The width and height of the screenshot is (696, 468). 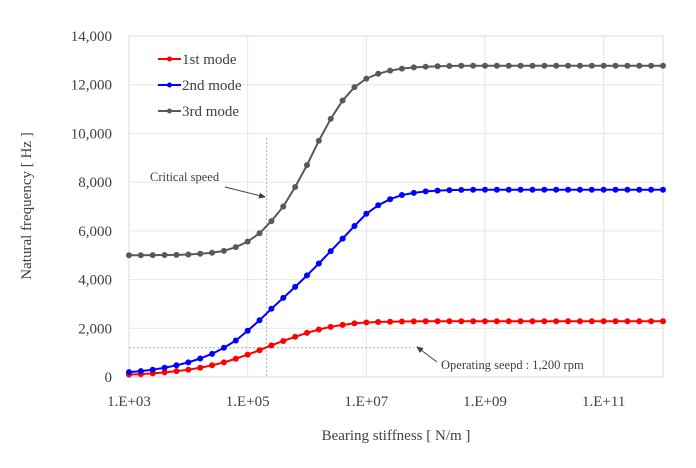 What do you see at coordinates (200, 86) in the screenshot?
I see `legend: 1st mode 2nd mode 3rd mode` at bounding box center [200, 86].